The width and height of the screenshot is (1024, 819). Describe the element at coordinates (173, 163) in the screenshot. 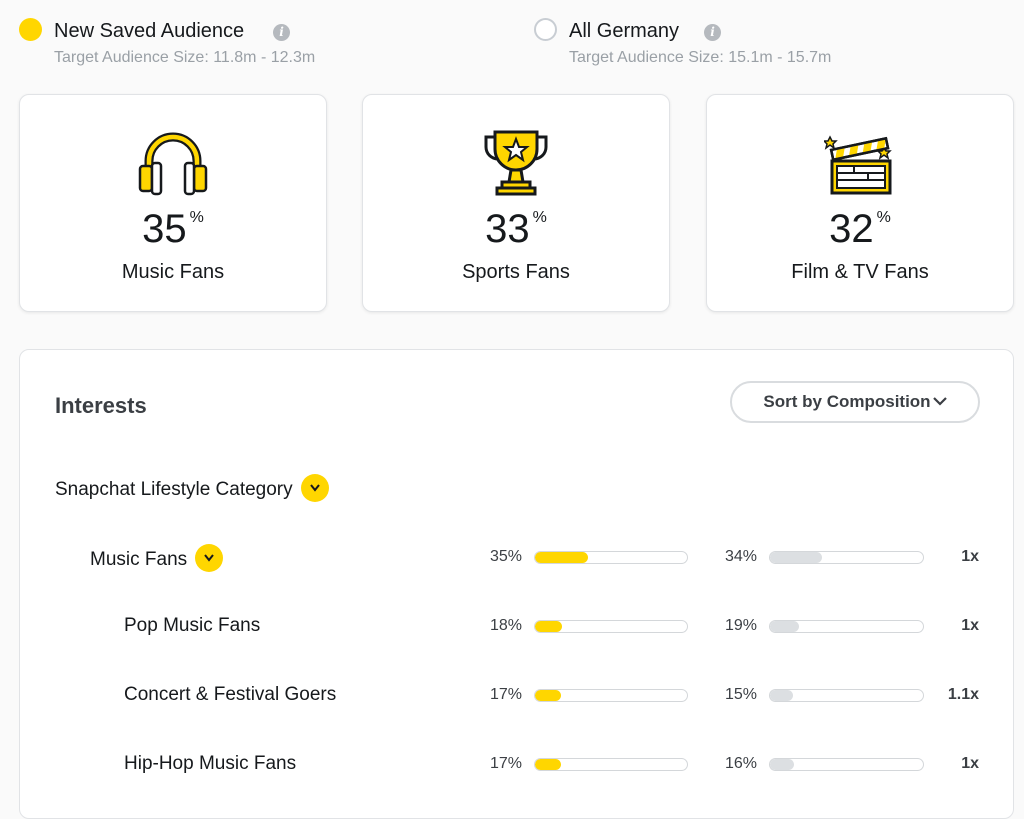

I see `headphones-icon` at that location.